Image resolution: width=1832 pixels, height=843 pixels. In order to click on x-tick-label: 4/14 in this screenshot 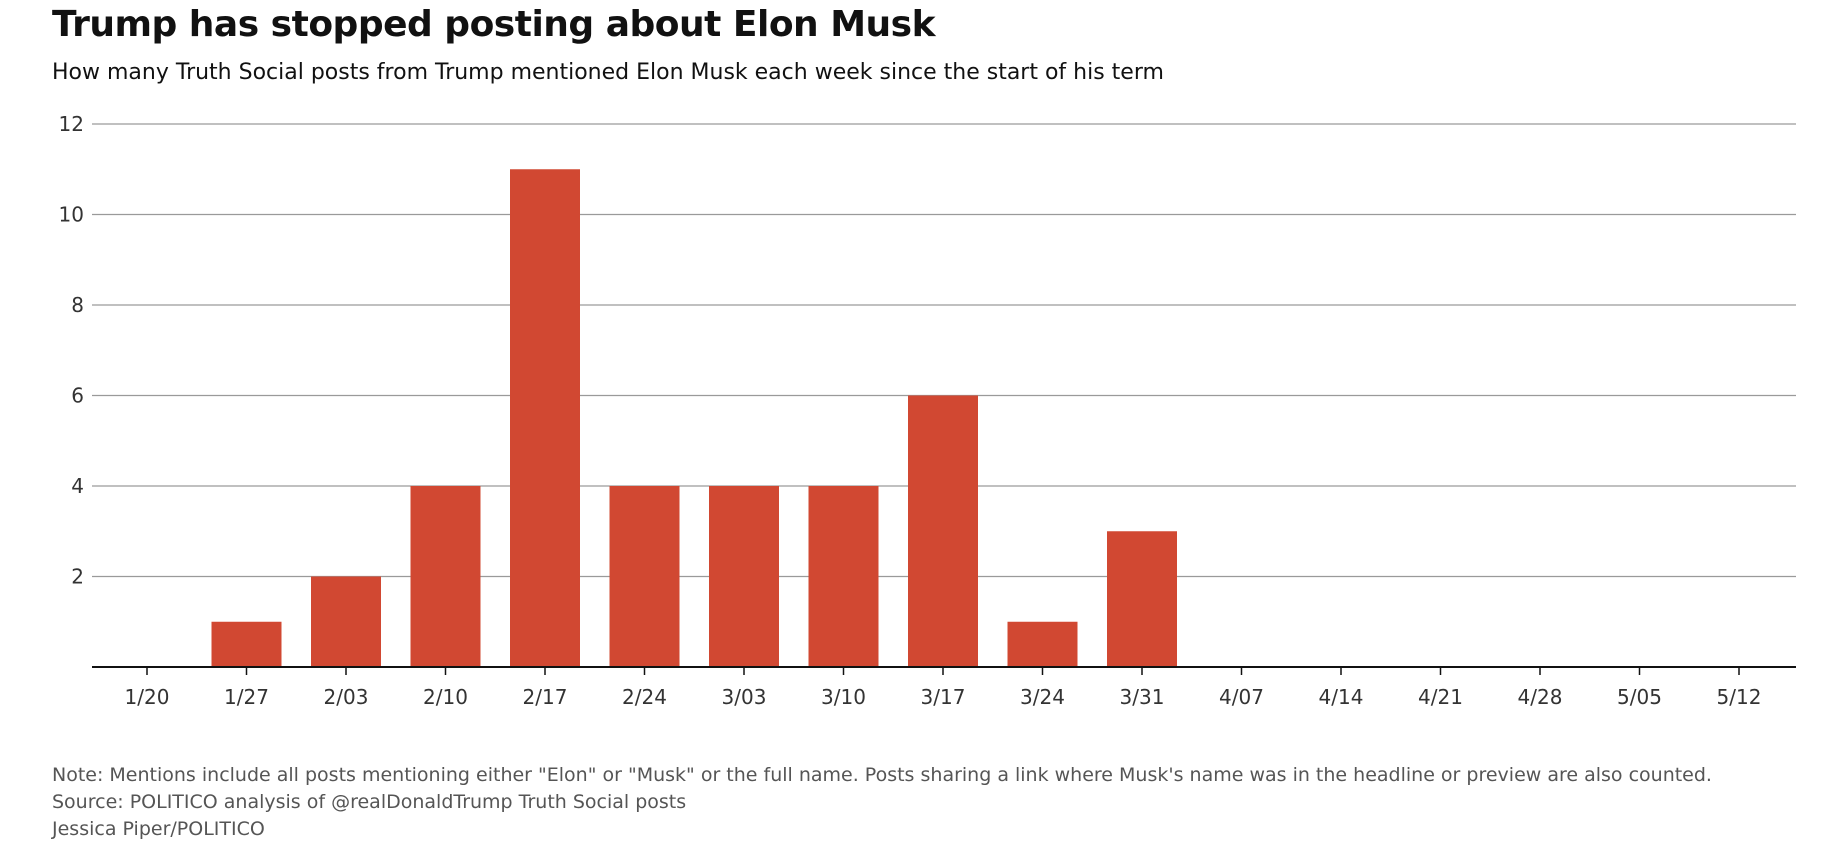, I will do `click(1341, 697)`.